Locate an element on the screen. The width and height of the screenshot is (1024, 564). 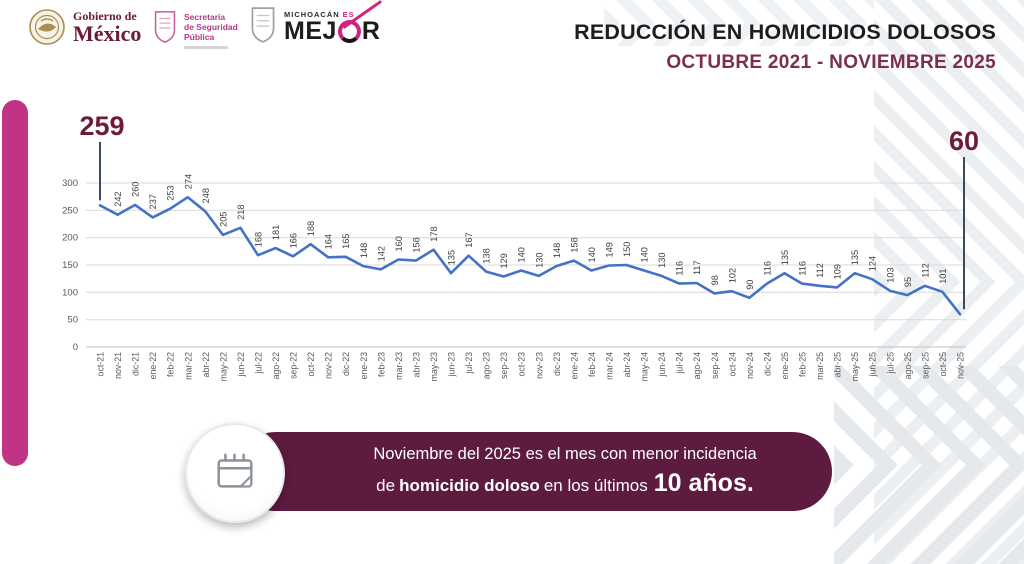
left-accent-bar is located at coordinates (15, 283).